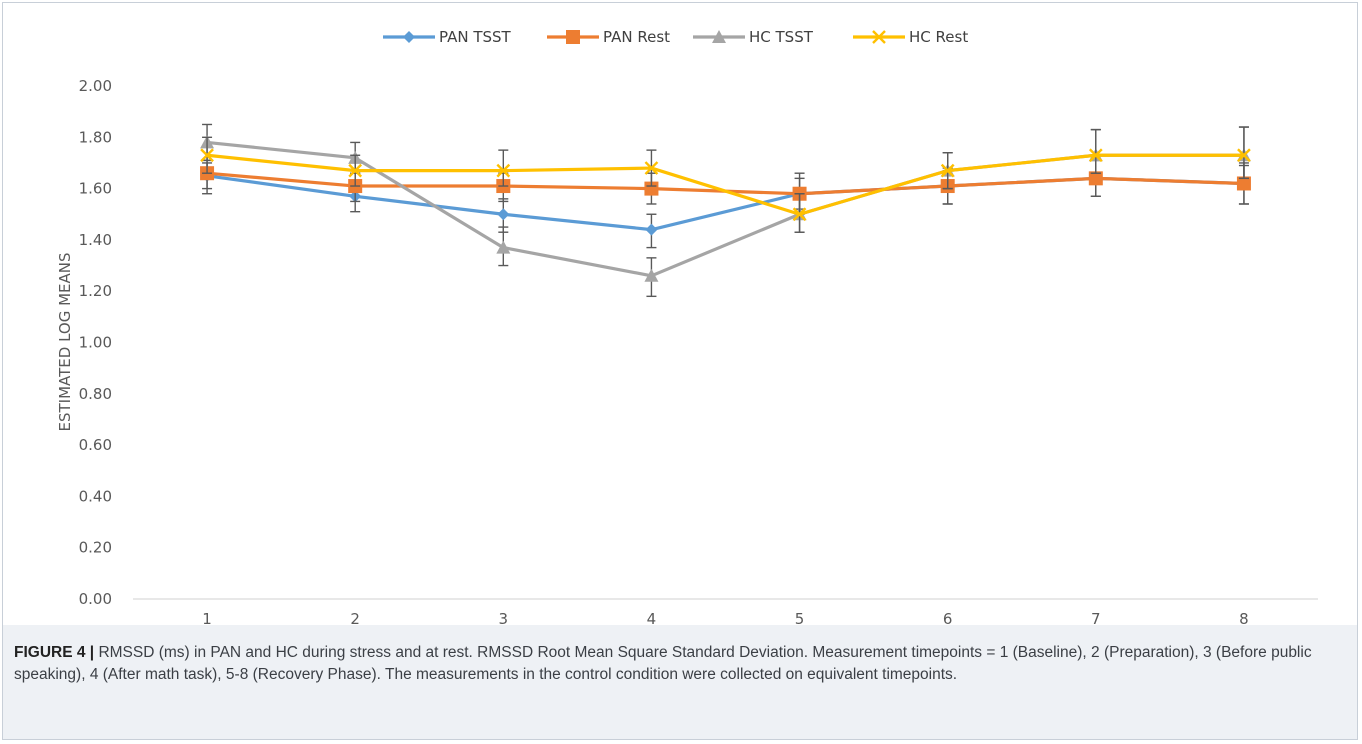 This screenshot has width=1362, height=744. I want to click on y-tick-label: 0.60, so click(95, 445).